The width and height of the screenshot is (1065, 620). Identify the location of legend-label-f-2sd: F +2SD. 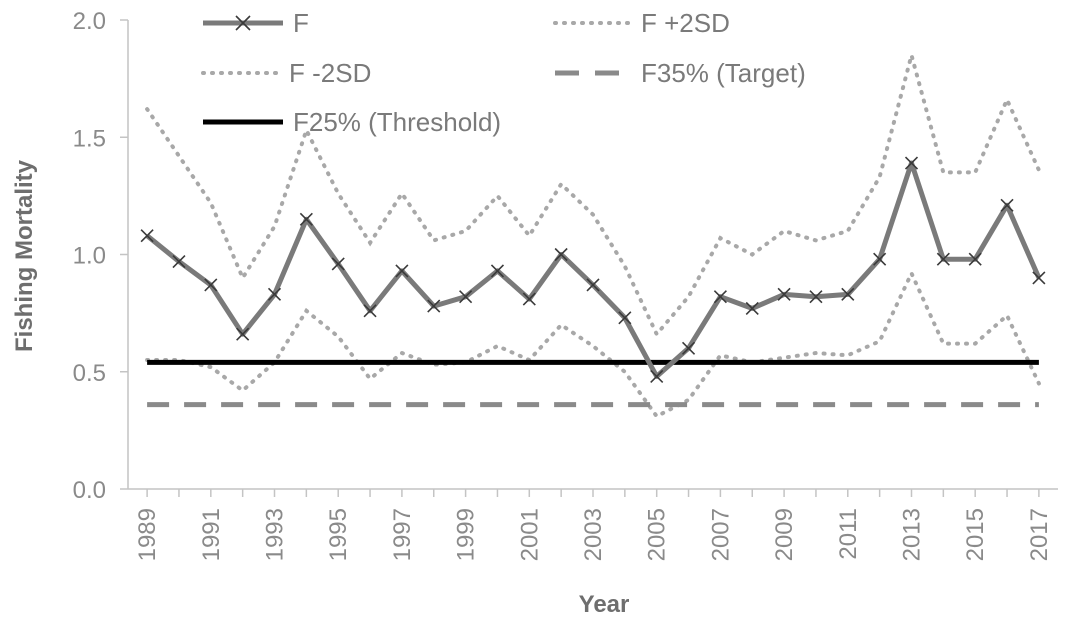
(685, 23).